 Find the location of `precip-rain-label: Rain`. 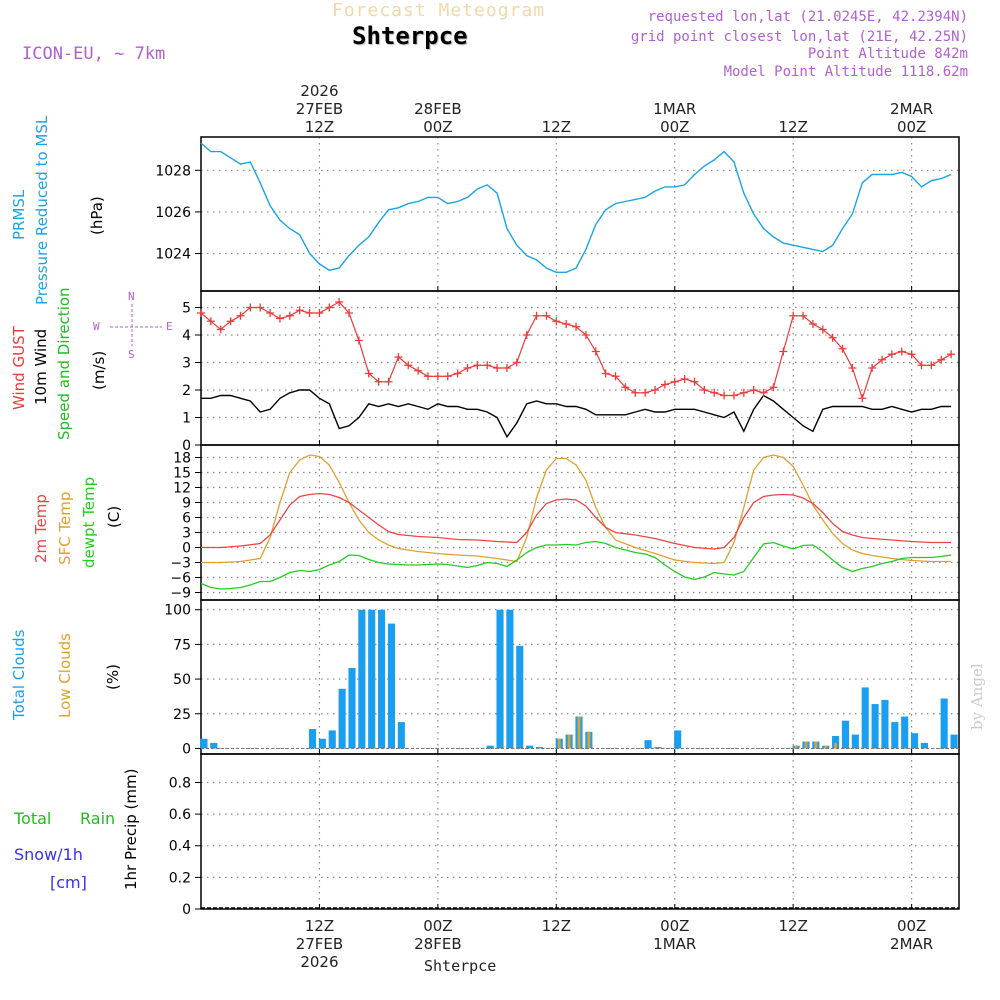

precip-rain-label: Rain is located at coordinates (98, 818).